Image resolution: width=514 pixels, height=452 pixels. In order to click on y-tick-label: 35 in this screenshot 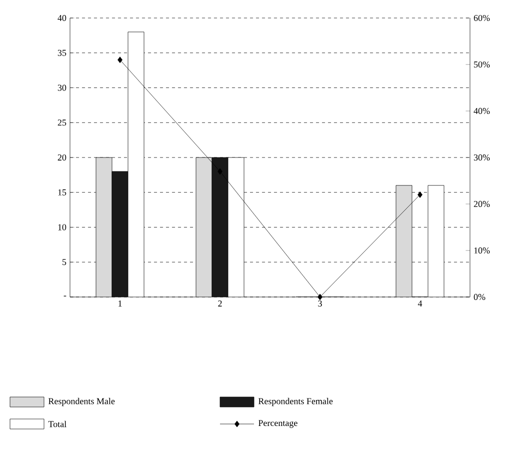, I will do `click(62, 53)`.